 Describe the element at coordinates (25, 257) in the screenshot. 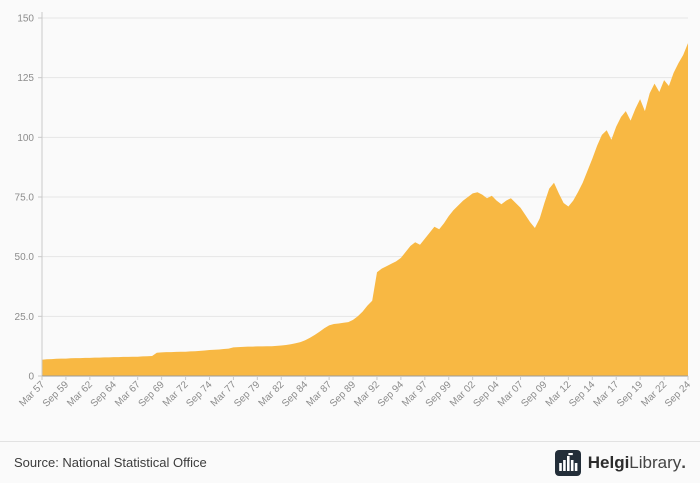

I see `svg-text: 50.0` at that location.